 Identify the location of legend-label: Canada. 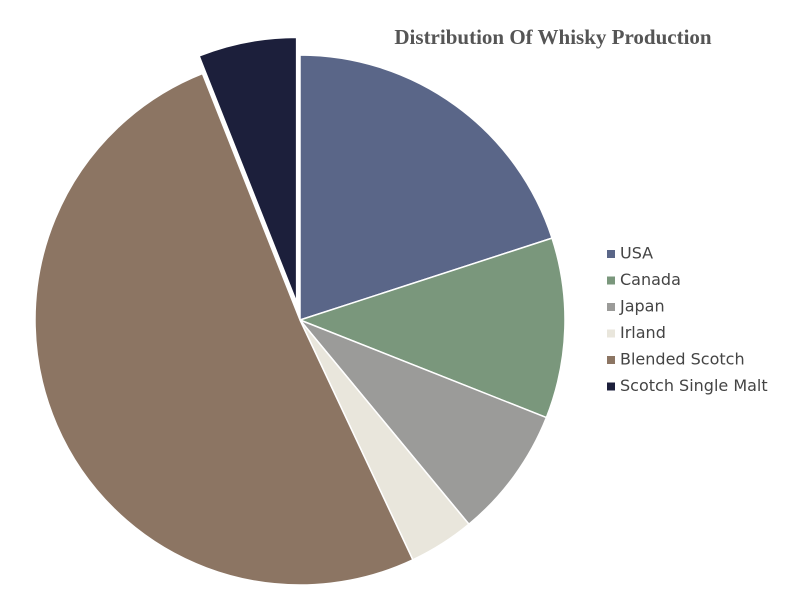
(650, 279).